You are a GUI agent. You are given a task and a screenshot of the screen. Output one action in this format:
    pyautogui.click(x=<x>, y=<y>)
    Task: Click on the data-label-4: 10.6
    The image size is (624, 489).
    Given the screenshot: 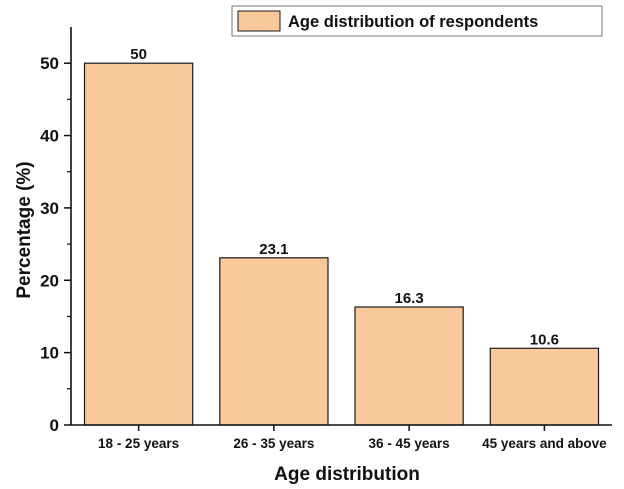 What is the action you would take?
    pyautogui.click(x=544, y=339)
    